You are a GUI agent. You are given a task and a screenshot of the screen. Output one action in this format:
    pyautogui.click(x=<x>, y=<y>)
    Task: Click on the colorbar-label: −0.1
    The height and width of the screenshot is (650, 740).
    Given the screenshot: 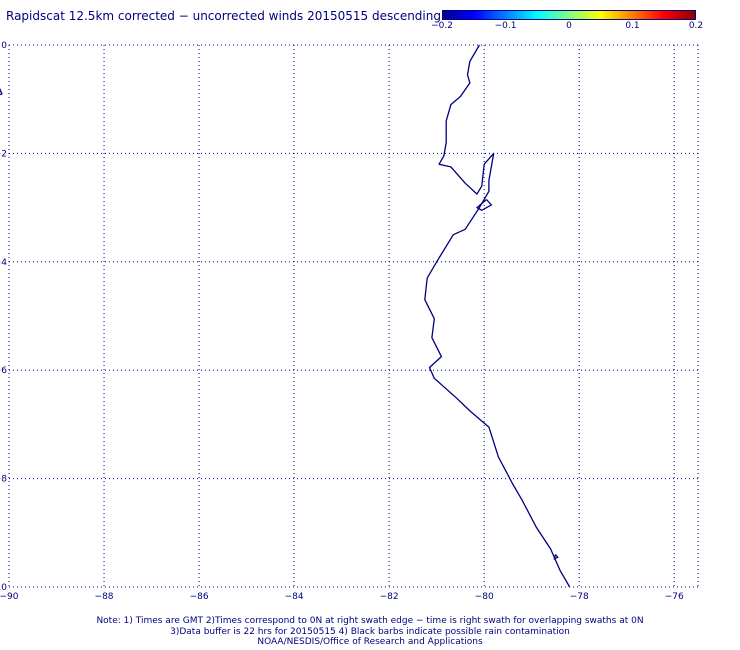 What is the action you would take?
    pyautogui.click(x=505, y=26)
    